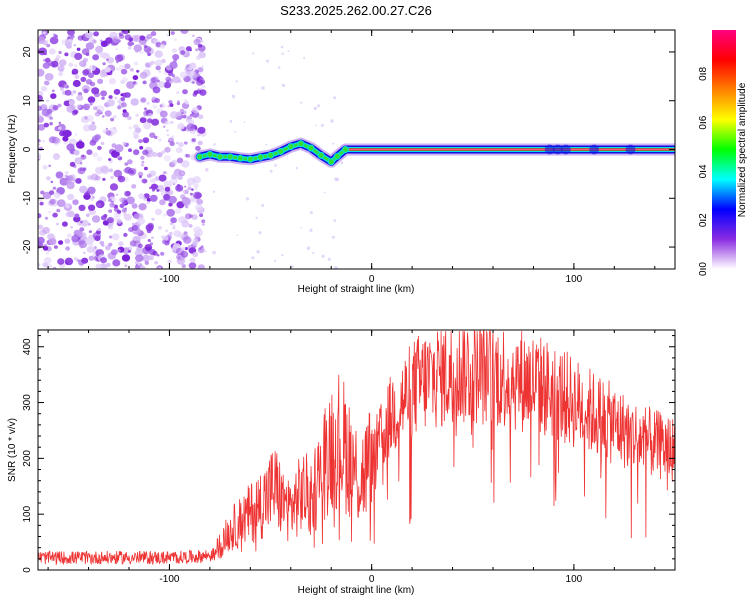 The image size is (750, 600). What do you see at coordinates (703, 74) in the screenshot?
I see `colorbar-tick-label: 0.8` at bounding box center [703, 74].